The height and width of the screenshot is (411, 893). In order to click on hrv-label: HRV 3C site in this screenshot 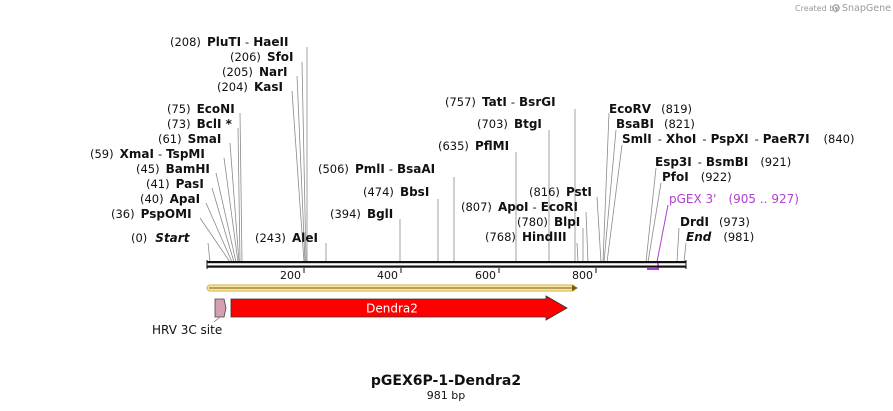, I will do `click(187, 330)`.